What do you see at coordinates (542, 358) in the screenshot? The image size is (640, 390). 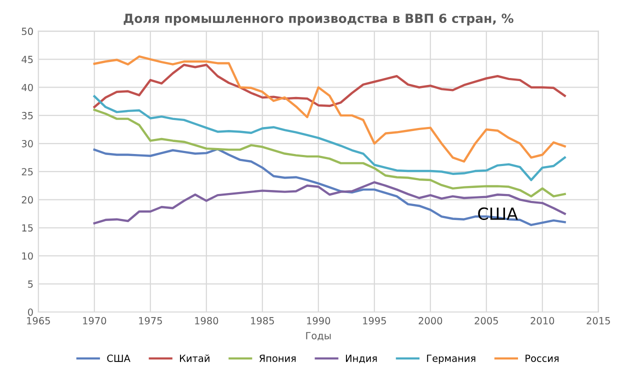 I see `legend-label: Россия` at bounding box center [542, 358].